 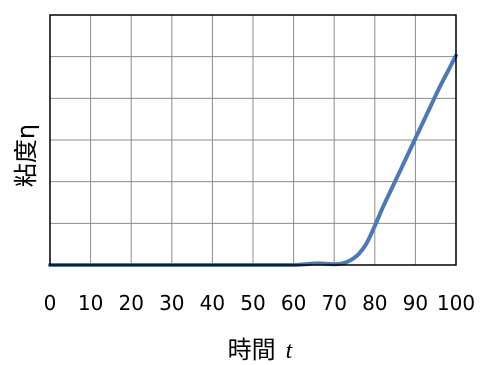 I want to click on x-axis-label-text: 時間, so click(x=251, y=350).